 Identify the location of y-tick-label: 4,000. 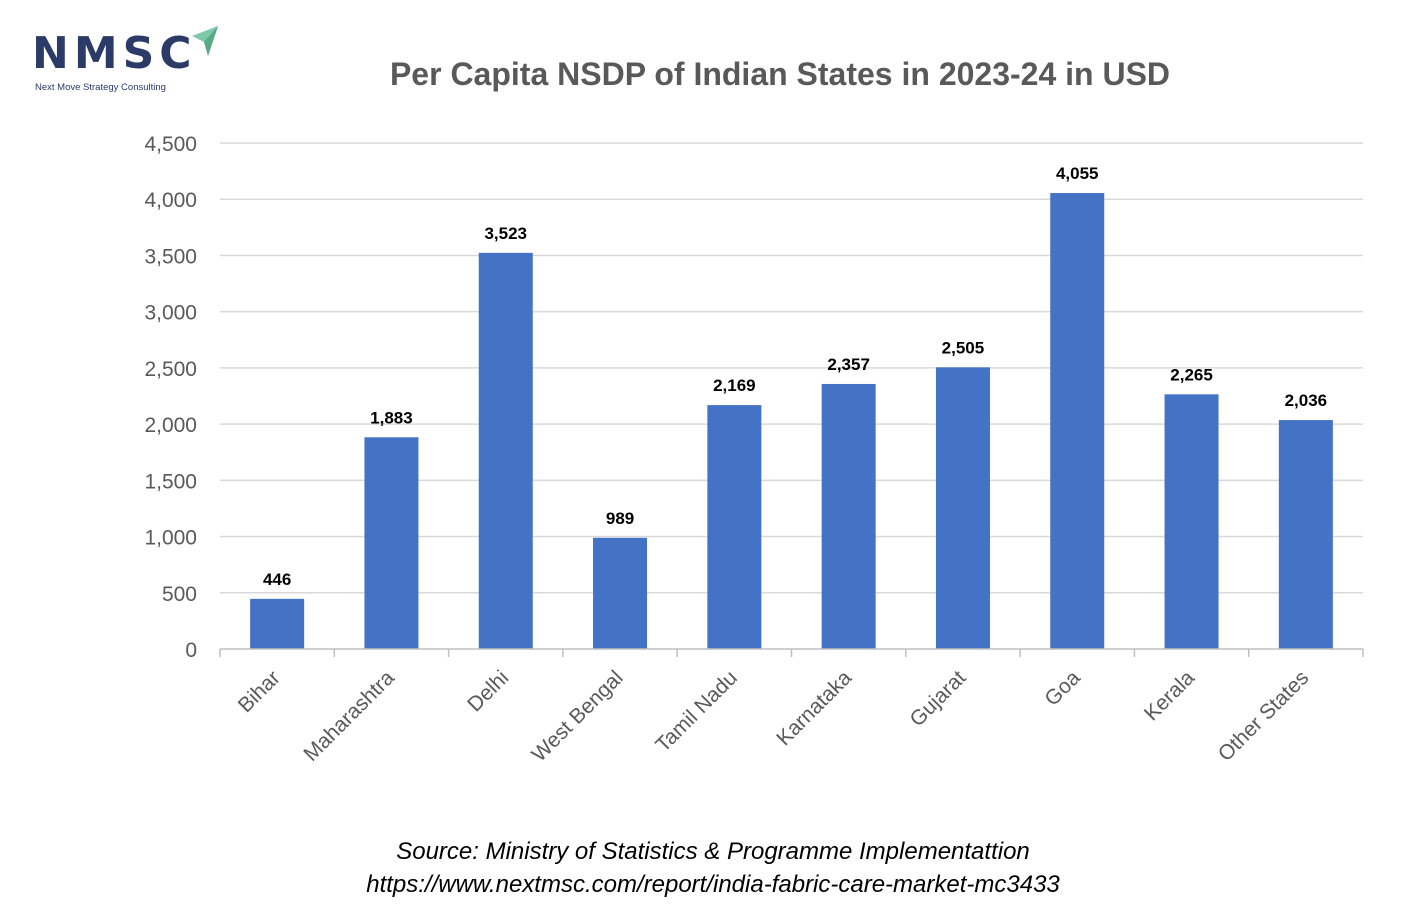
(170, 200).